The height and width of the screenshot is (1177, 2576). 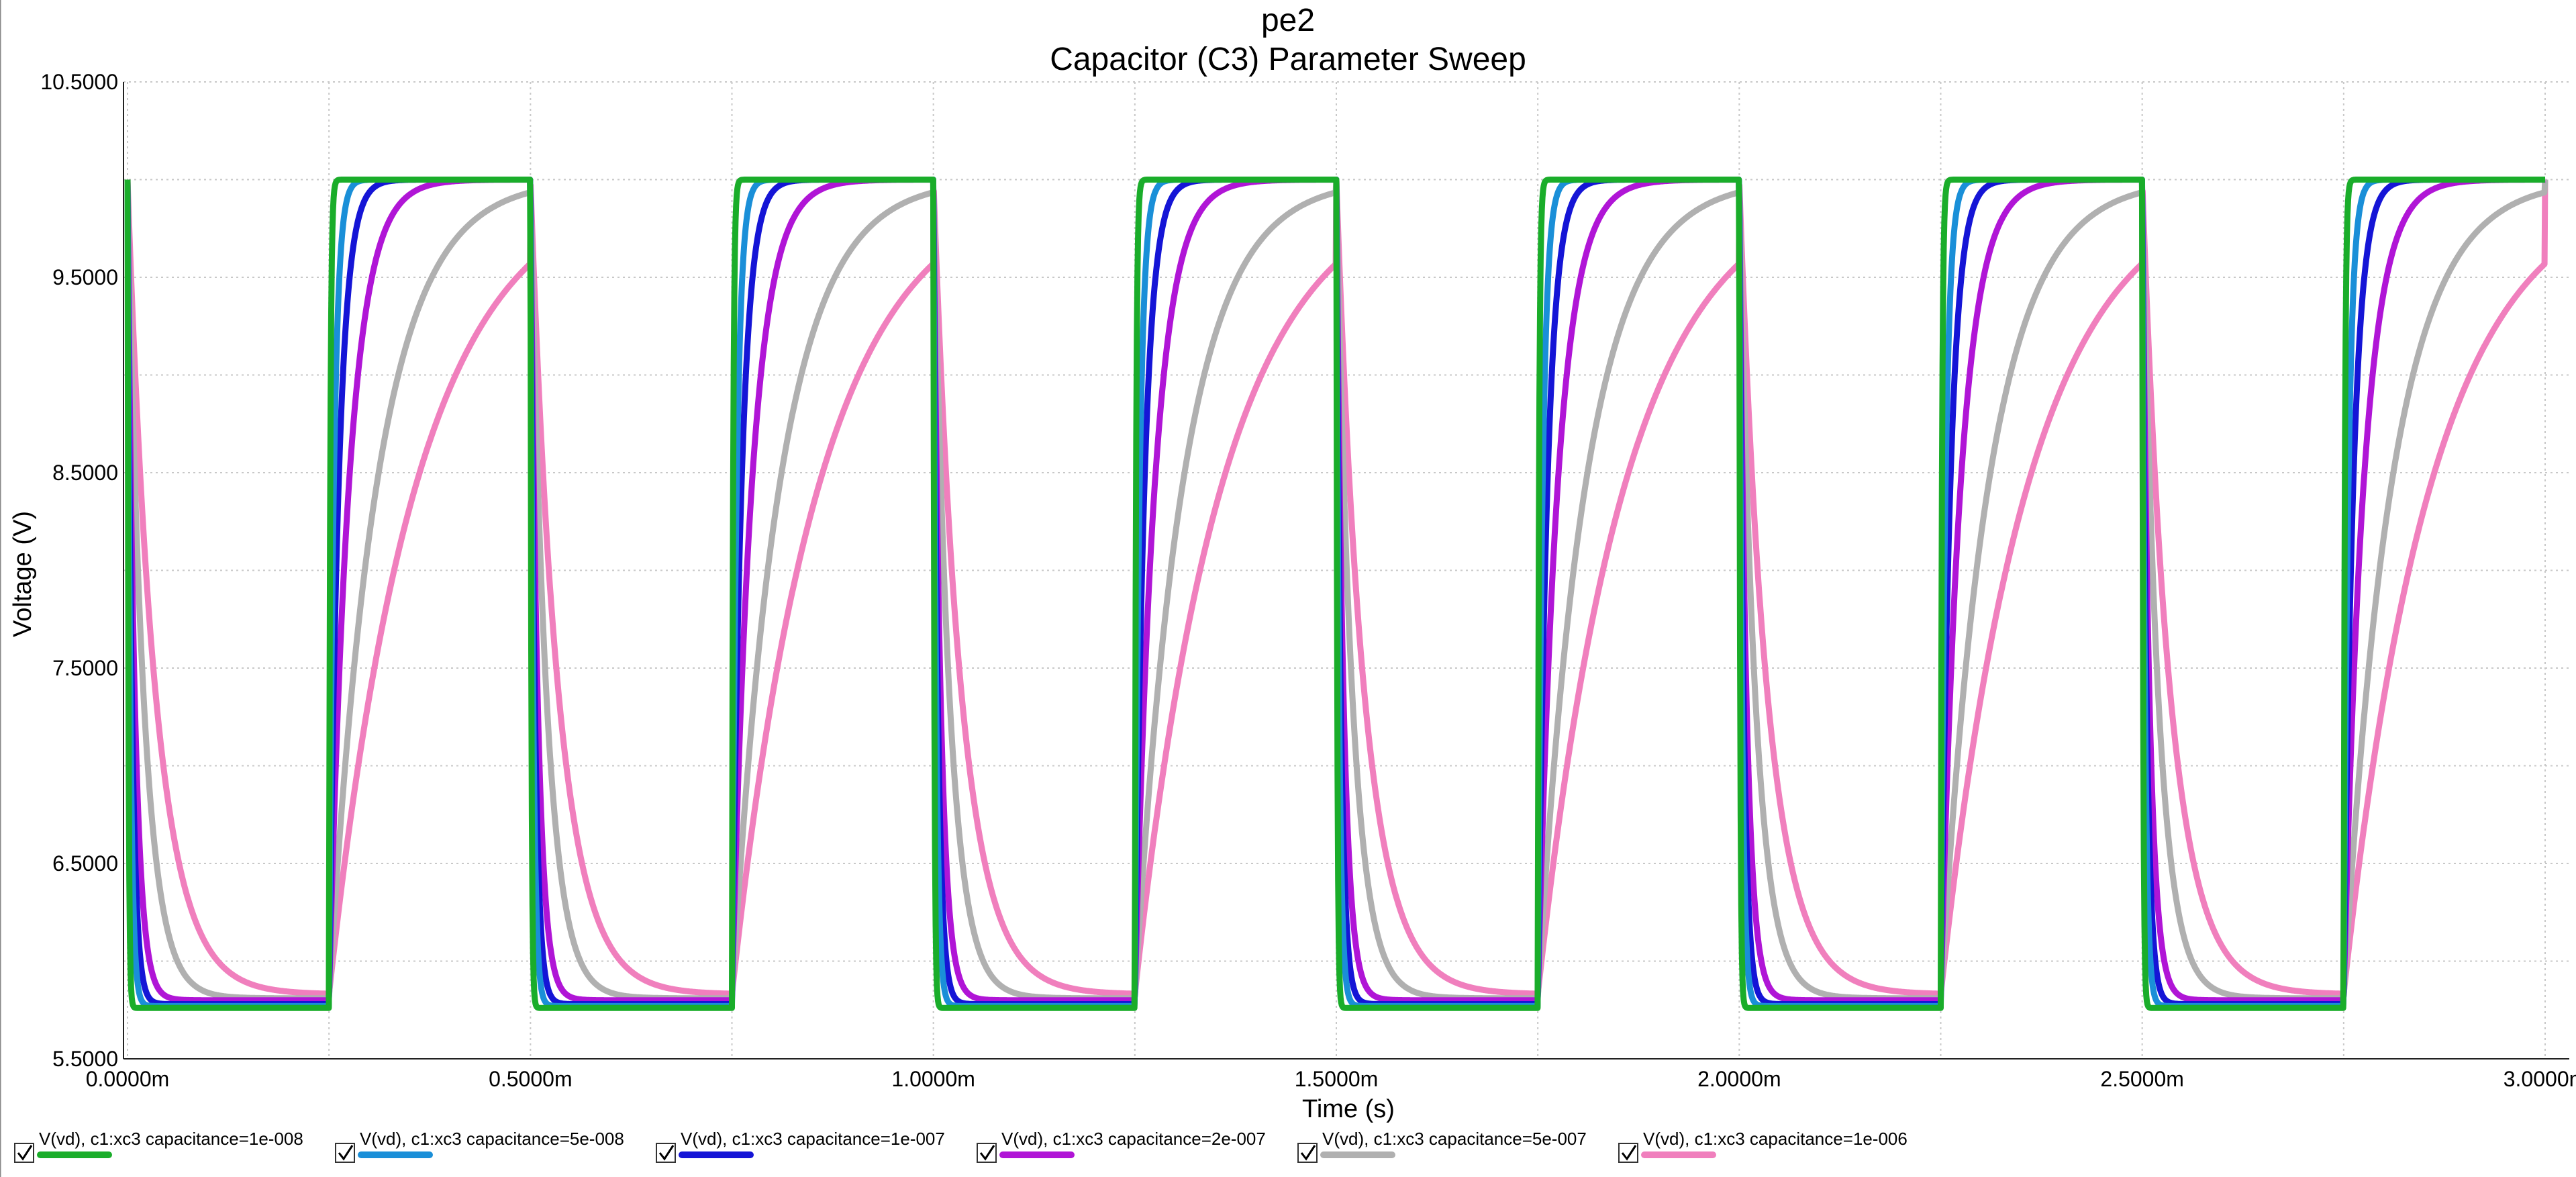 I want to click on x-axis-label: Time (s), so click(x=1348, y=1109).